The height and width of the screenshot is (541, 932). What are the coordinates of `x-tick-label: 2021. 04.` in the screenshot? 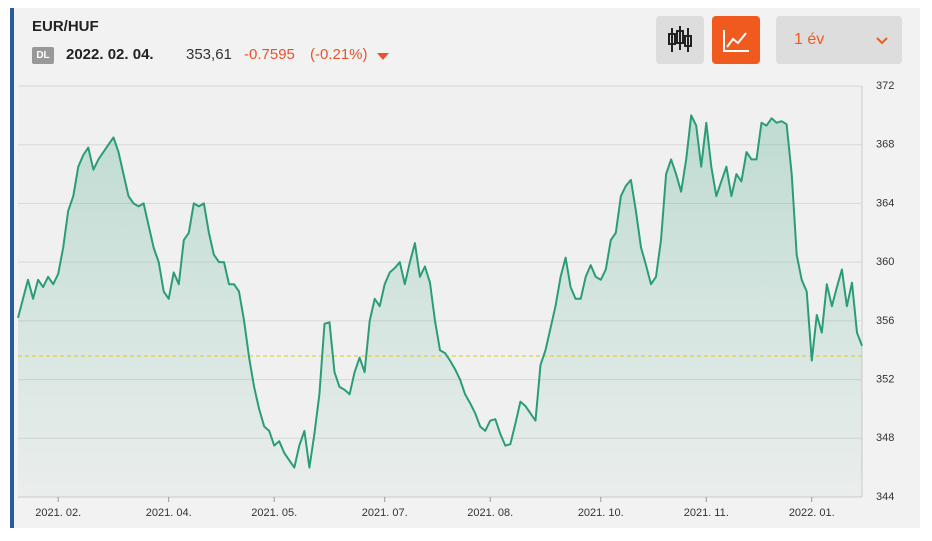 It's located at (169, 513).